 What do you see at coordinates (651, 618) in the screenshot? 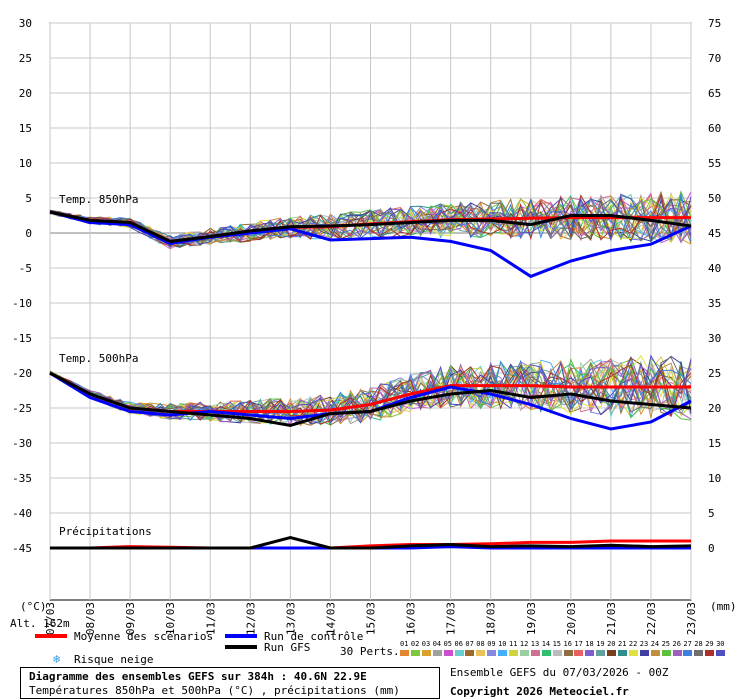
I see `date-tick-label: 22/03` at bounding box center [651, 618].